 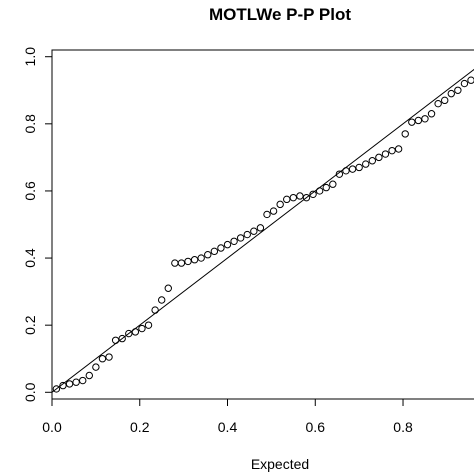 What do you see at coordinates (30, 57) in the screenshot?
I see `y-tick-label: 1.0` at bounding box center [30, 57].